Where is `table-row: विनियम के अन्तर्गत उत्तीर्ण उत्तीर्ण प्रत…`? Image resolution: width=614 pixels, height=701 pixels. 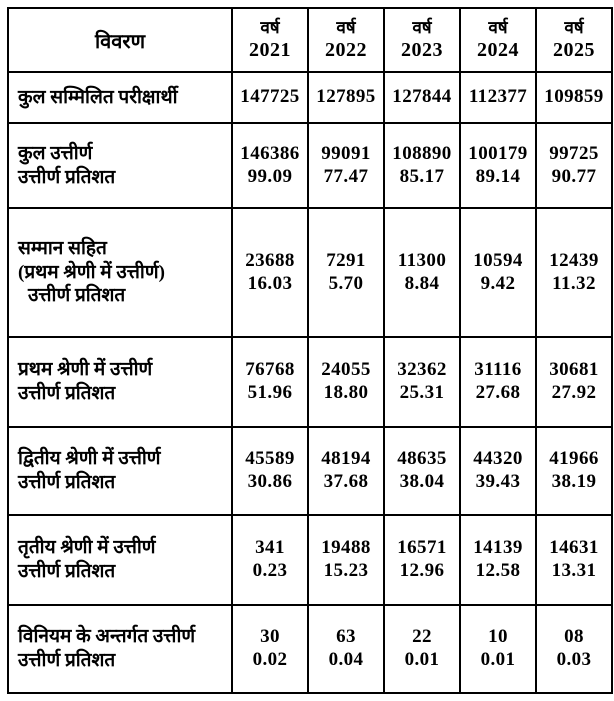
table-row: विनियम के अन्तर्गत उत्तीर्ण उत्तीर्ण प्रत… is located at coordinates (310, 649).